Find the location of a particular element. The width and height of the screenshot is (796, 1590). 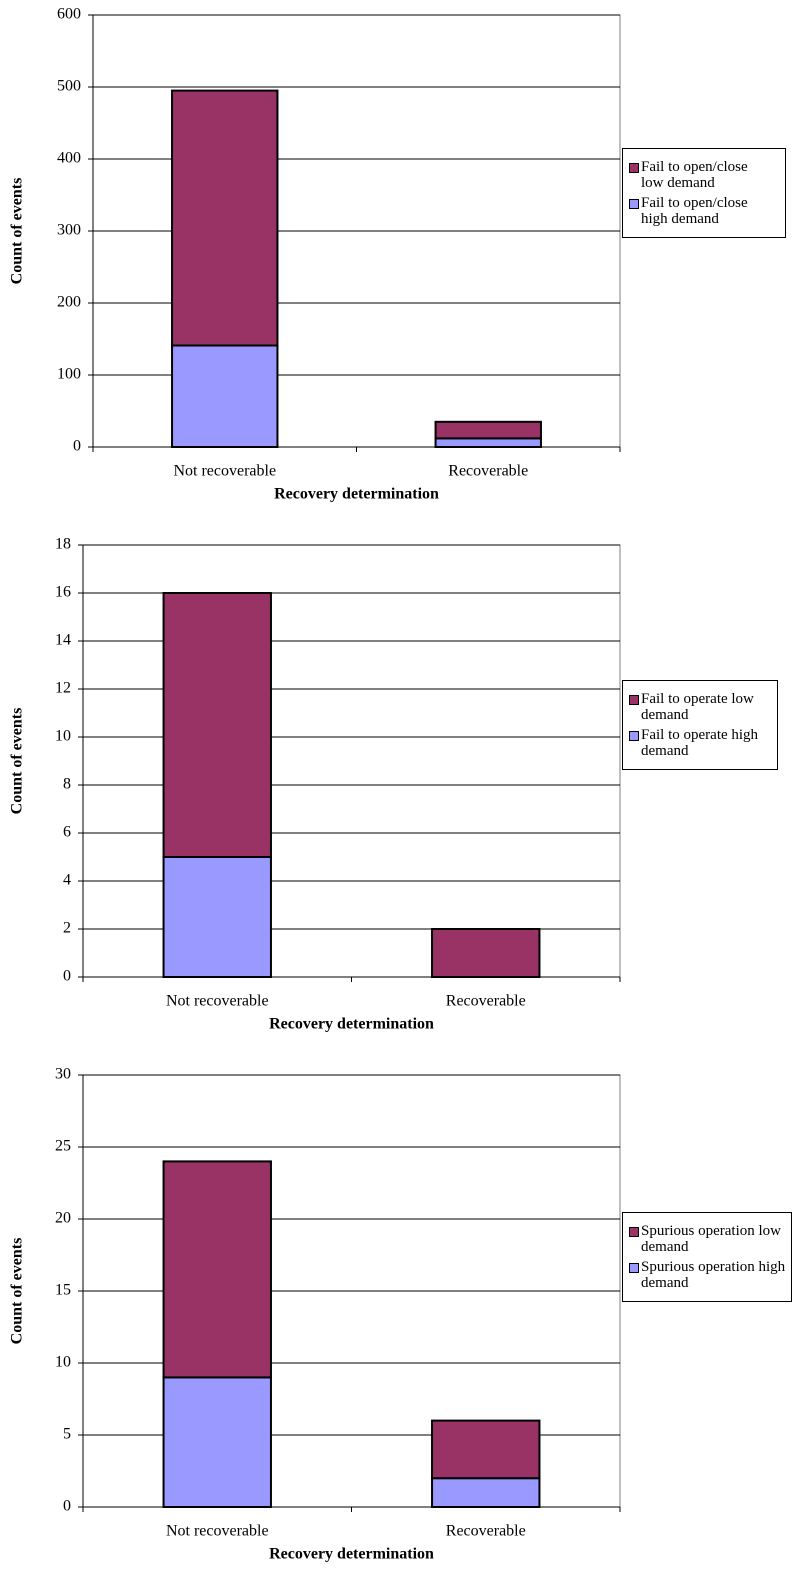

y-tick-label: 20 is located at coordinates (63, 1218).